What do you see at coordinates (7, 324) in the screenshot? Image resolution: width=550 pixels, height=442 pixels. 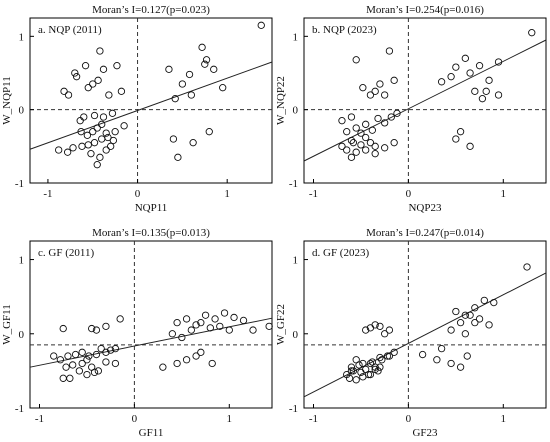 I see `y-axis-label: W_GF11` at bounding box center [7, 324].